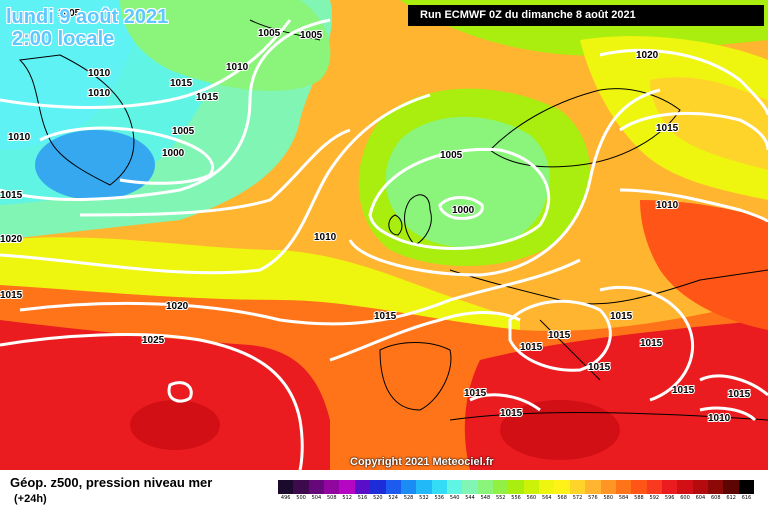 Image resolution: width=768 pixels, height=512 pixels. Describe the element at coordinates (577, 498) in the screenshot. I see `legend-tick-label: 572` at that location.